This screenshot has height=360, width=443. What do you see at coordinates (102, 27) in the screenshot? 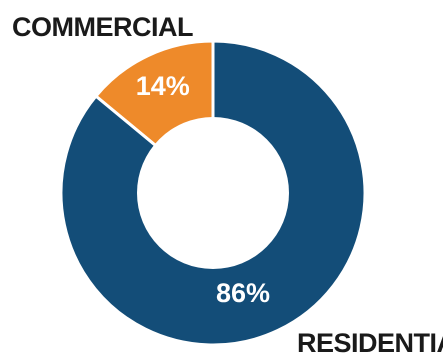
I see `commercial-category-label: COMMERCIAL` at bounding box center [102, 27].